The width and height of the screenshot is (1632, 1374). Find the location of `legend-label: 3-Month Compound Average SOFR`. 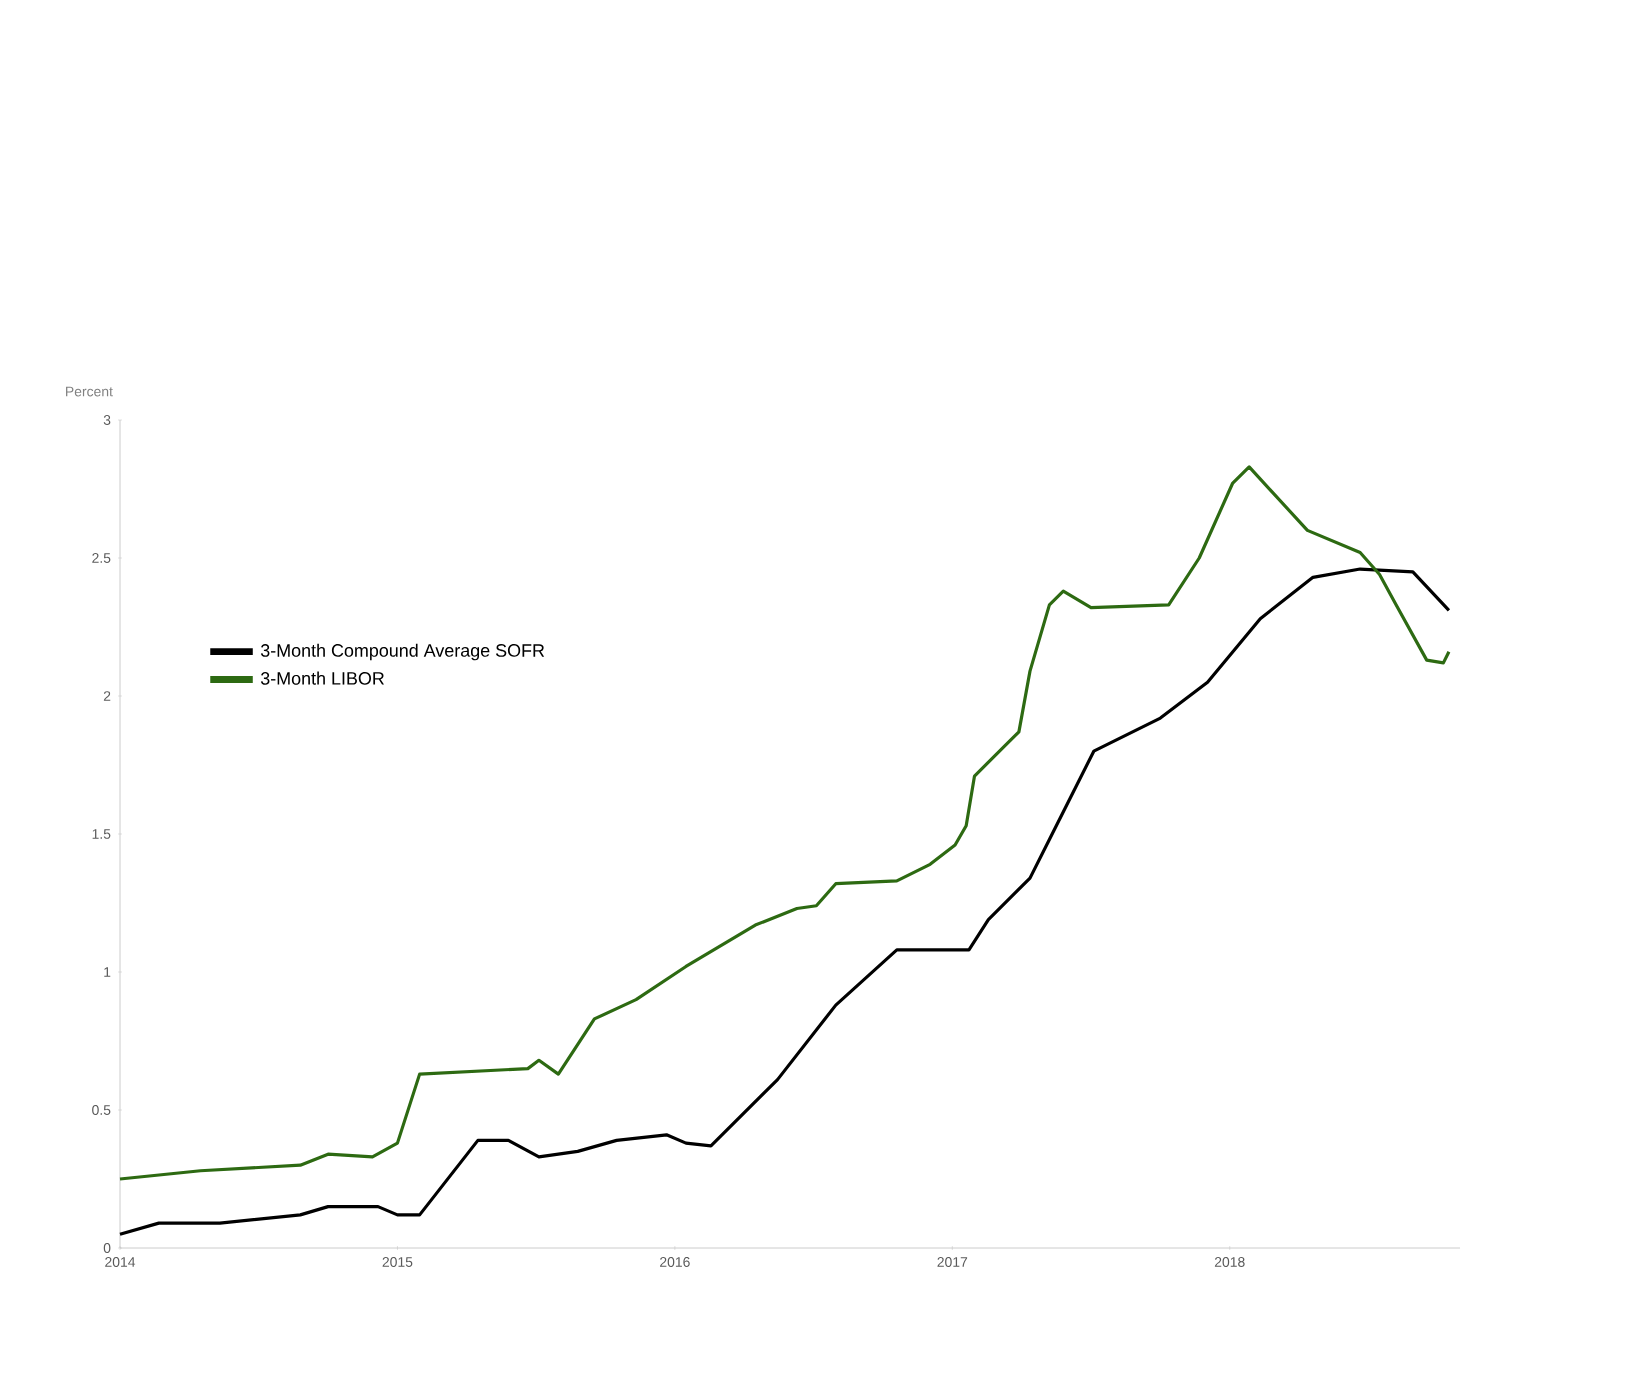

legend-label: 3-Month Compound Average SOFR is located at coordinates (402, 652).